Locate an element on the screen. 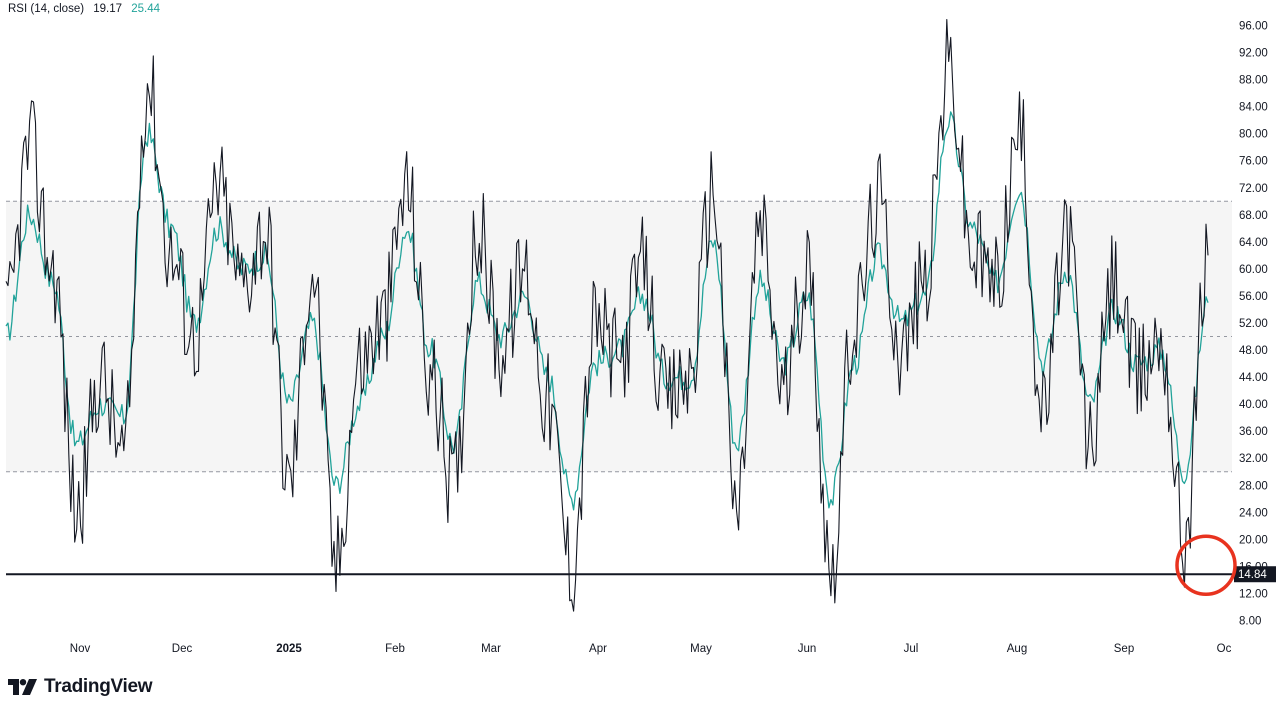 The height and width of the screenshot is (704, 1280). y-tick-label: 92.00 is located at coordinates (1253, 54).